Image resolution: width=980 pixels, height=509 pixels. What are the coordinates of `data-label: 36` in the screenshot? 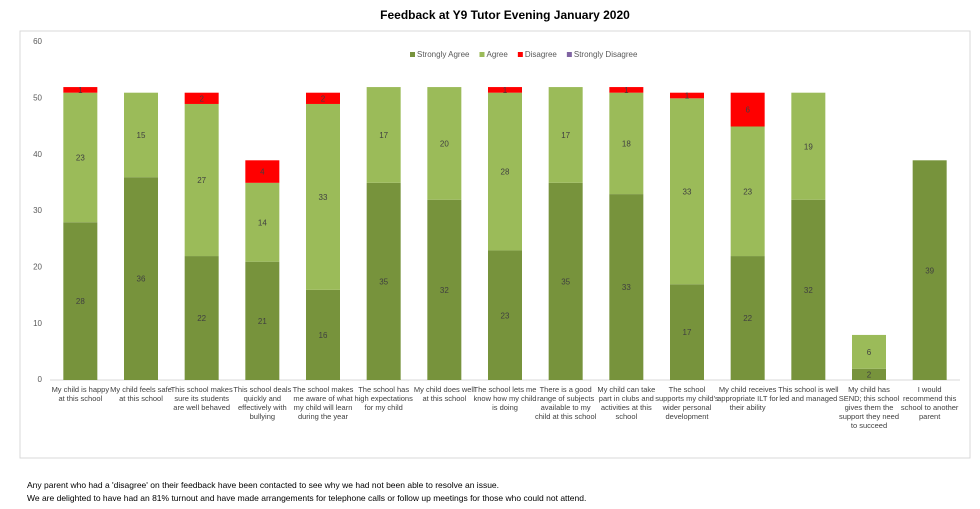 It's located at (141, 279).